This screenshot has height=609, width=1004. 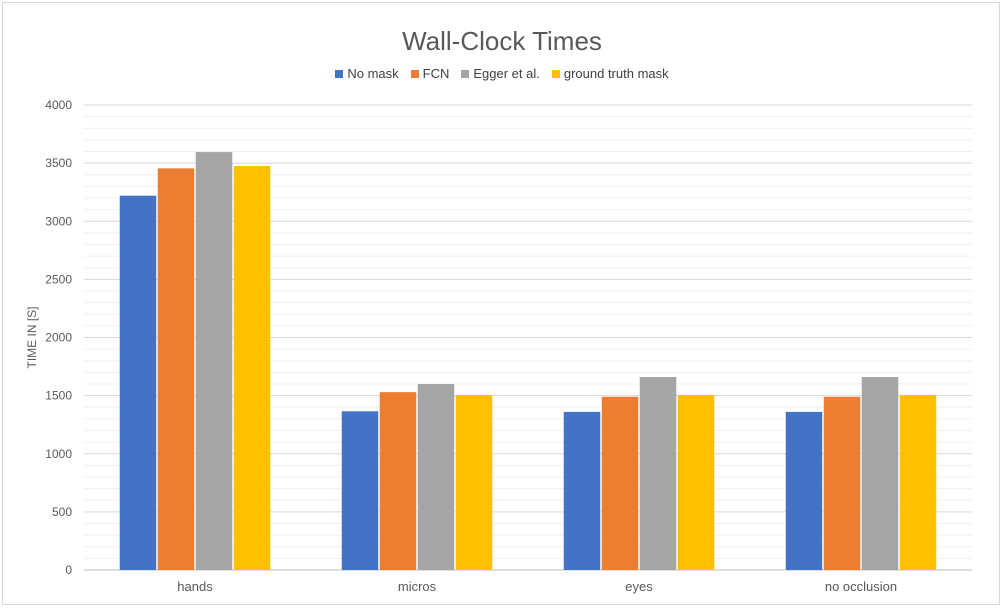 I want to click on y-axis-label: TIME IN [S], so click(x=32, y=337).